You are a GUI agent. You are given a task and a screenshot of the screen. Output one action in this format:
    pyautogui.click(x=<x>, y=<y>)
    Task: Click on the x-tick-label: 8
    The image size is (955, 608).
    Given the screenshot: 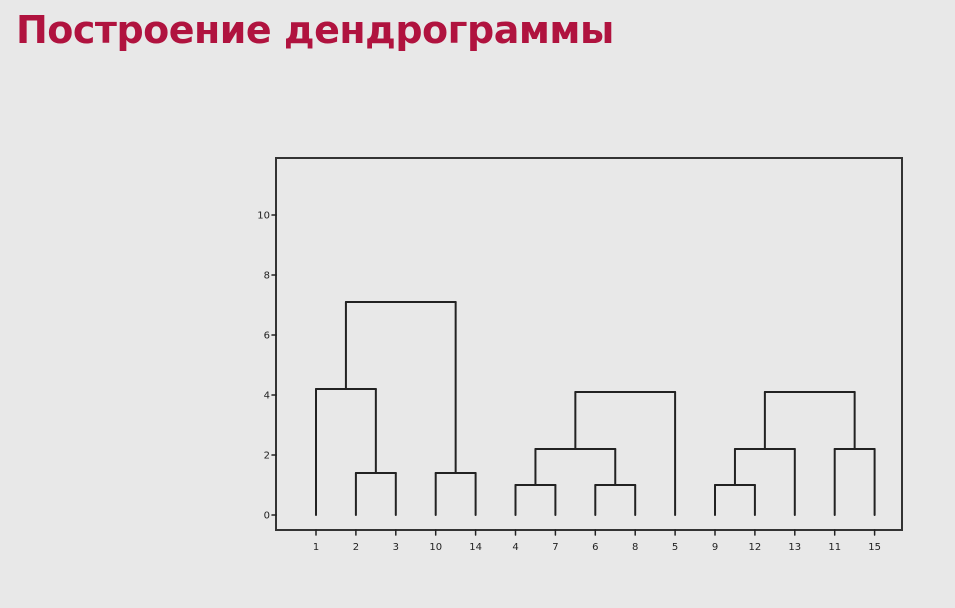 What is the action you would take?
    pyautogui.click(x=635, y=547)
    